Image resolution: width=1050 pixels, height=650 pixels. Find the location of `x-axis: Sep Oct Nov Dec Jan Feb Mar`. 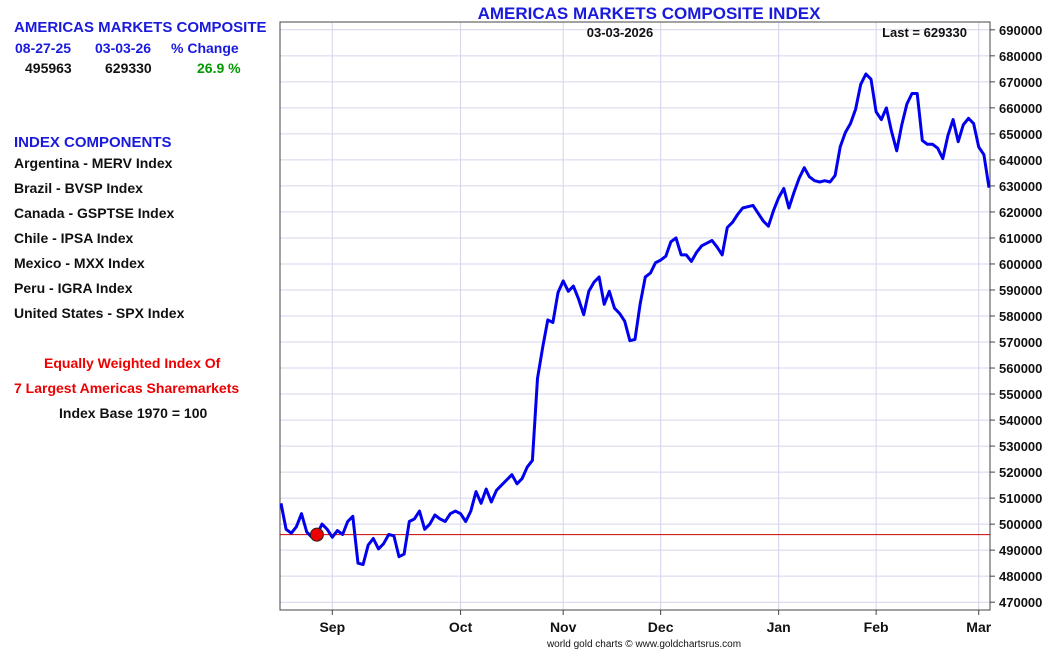

x-axis: Sep Oct Nov Dec Jan Feb Mar is located at coordinates (655, 622).